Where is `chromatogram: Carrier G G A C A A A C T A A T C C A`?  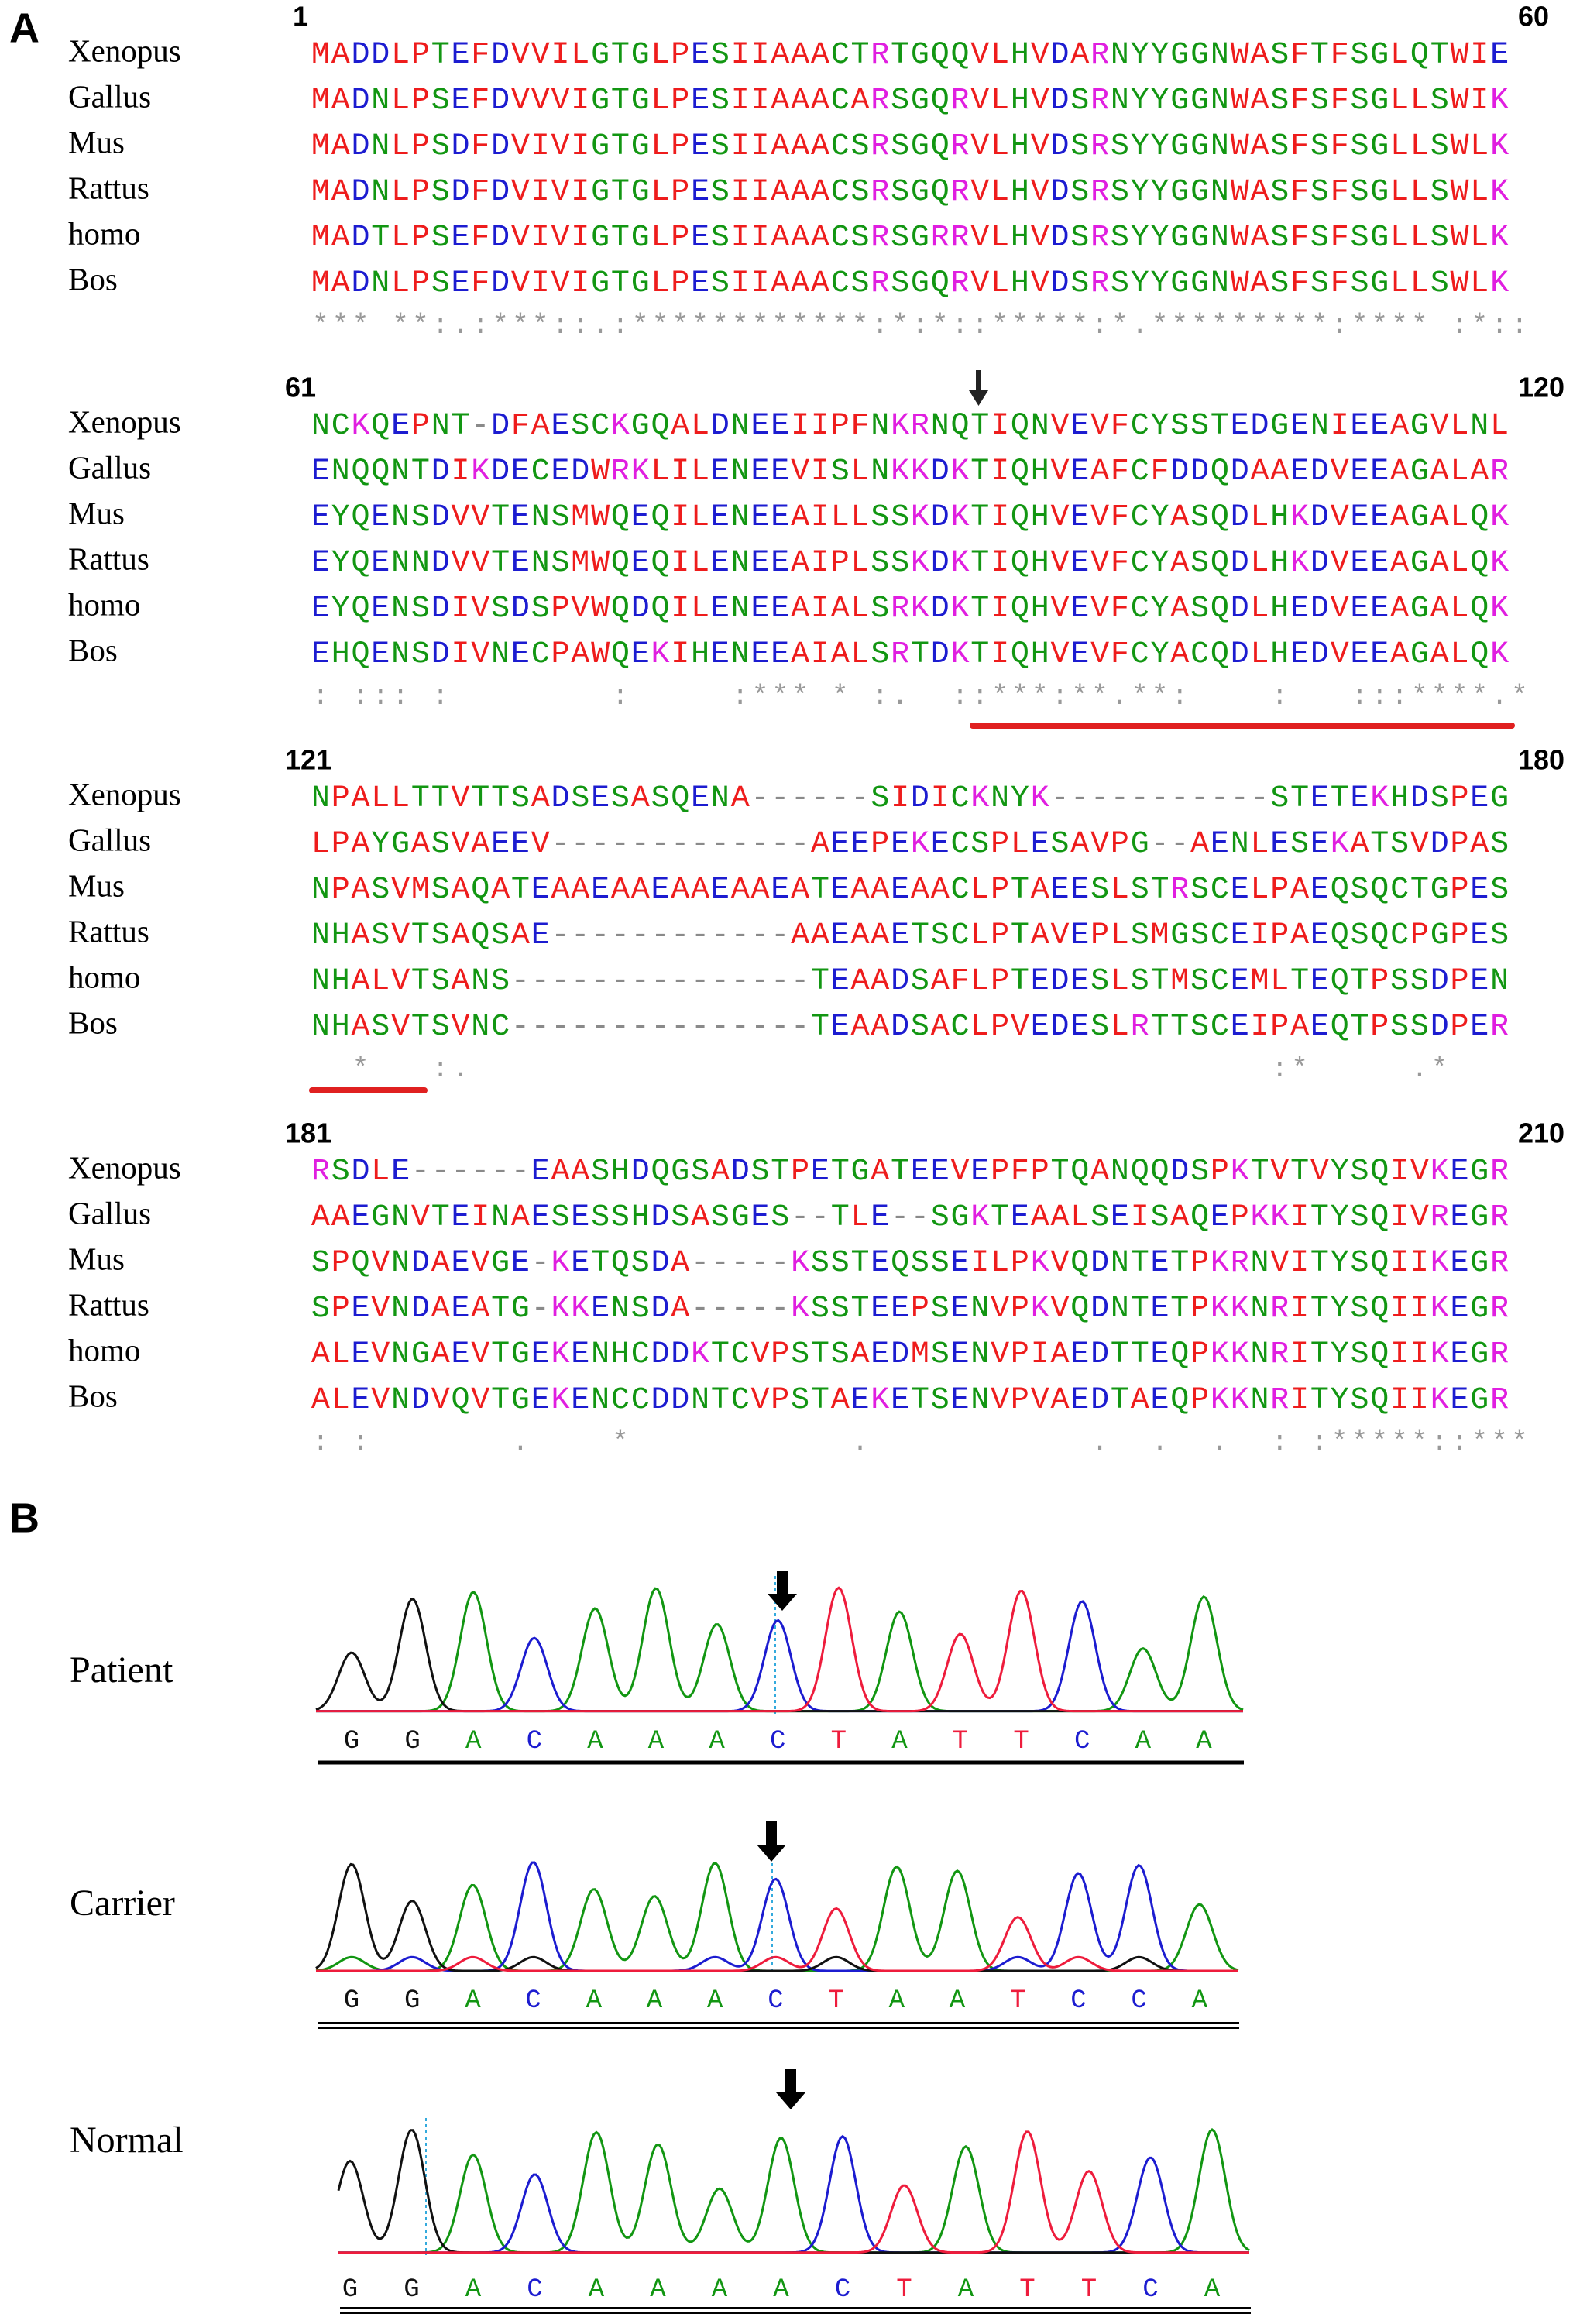
chromatogram: Carrier G G A C A A A C T A A T C C A is located at coordinates (654, 1925).